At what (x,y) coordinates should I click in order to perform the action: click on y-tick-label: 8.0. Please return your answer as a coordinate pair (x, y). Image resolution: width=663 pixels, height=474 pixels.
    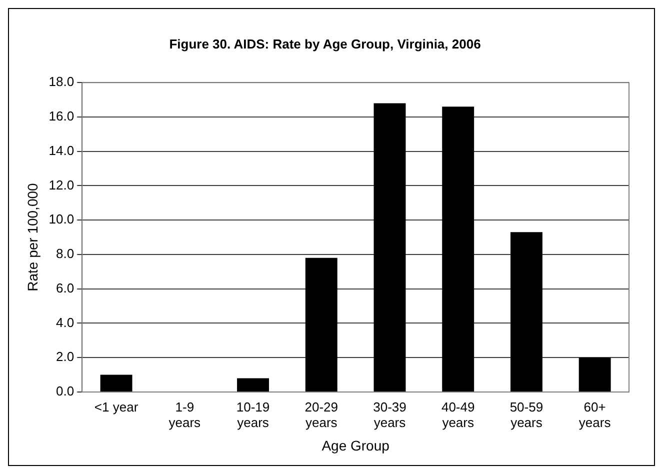
    Looking at the image, I should click on (65, 254).